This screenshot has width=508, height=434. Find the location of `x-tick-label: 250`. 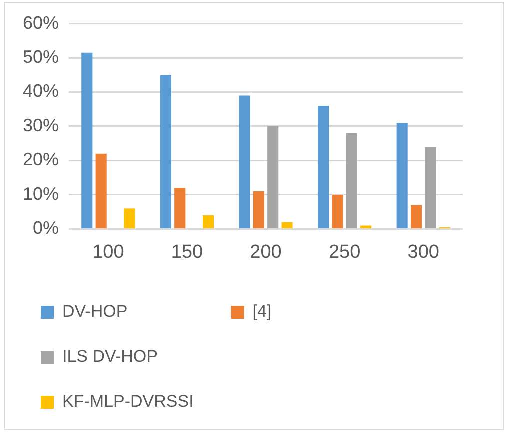

x-tick-label: 250 is located at coordinates (344, 252).